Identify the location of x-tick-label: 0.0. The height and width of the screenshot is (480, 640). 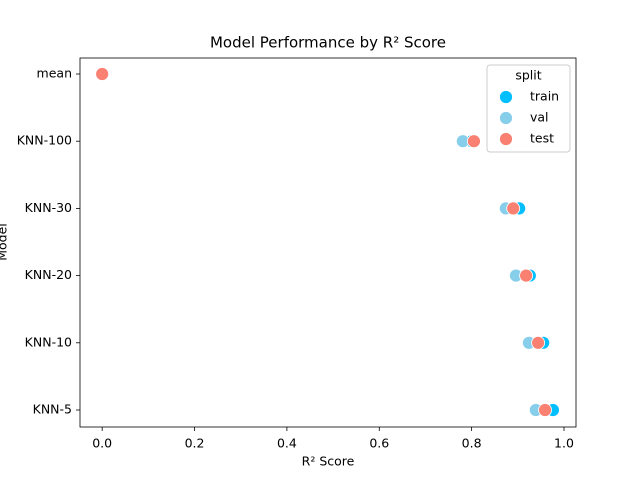
(102, 443).